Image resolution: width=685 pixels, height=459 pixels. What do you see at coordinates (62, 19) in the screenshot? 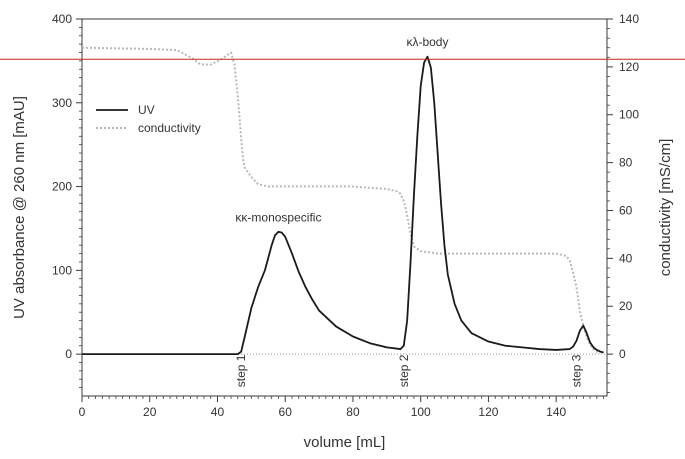
I see `y-tick-label: 400` at bounding box center [62, 19].